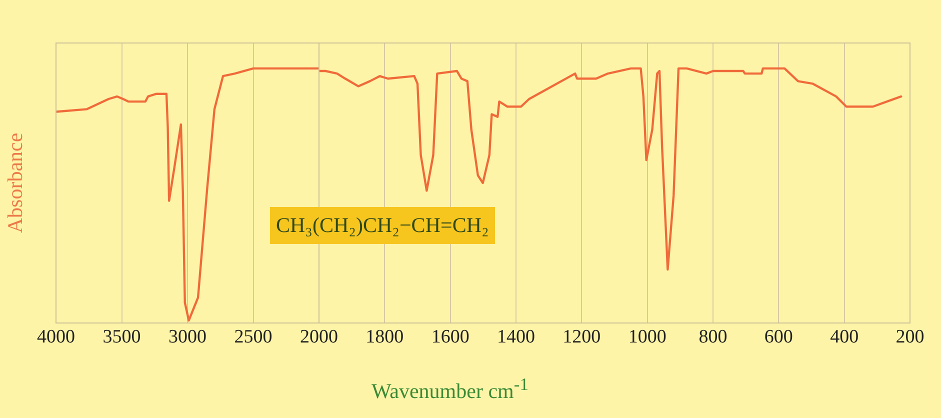 The image size is (941, 418). I want to click on annotation: CH₃(CH₂)CH₂−CH=CH₂, so click(382, 225).